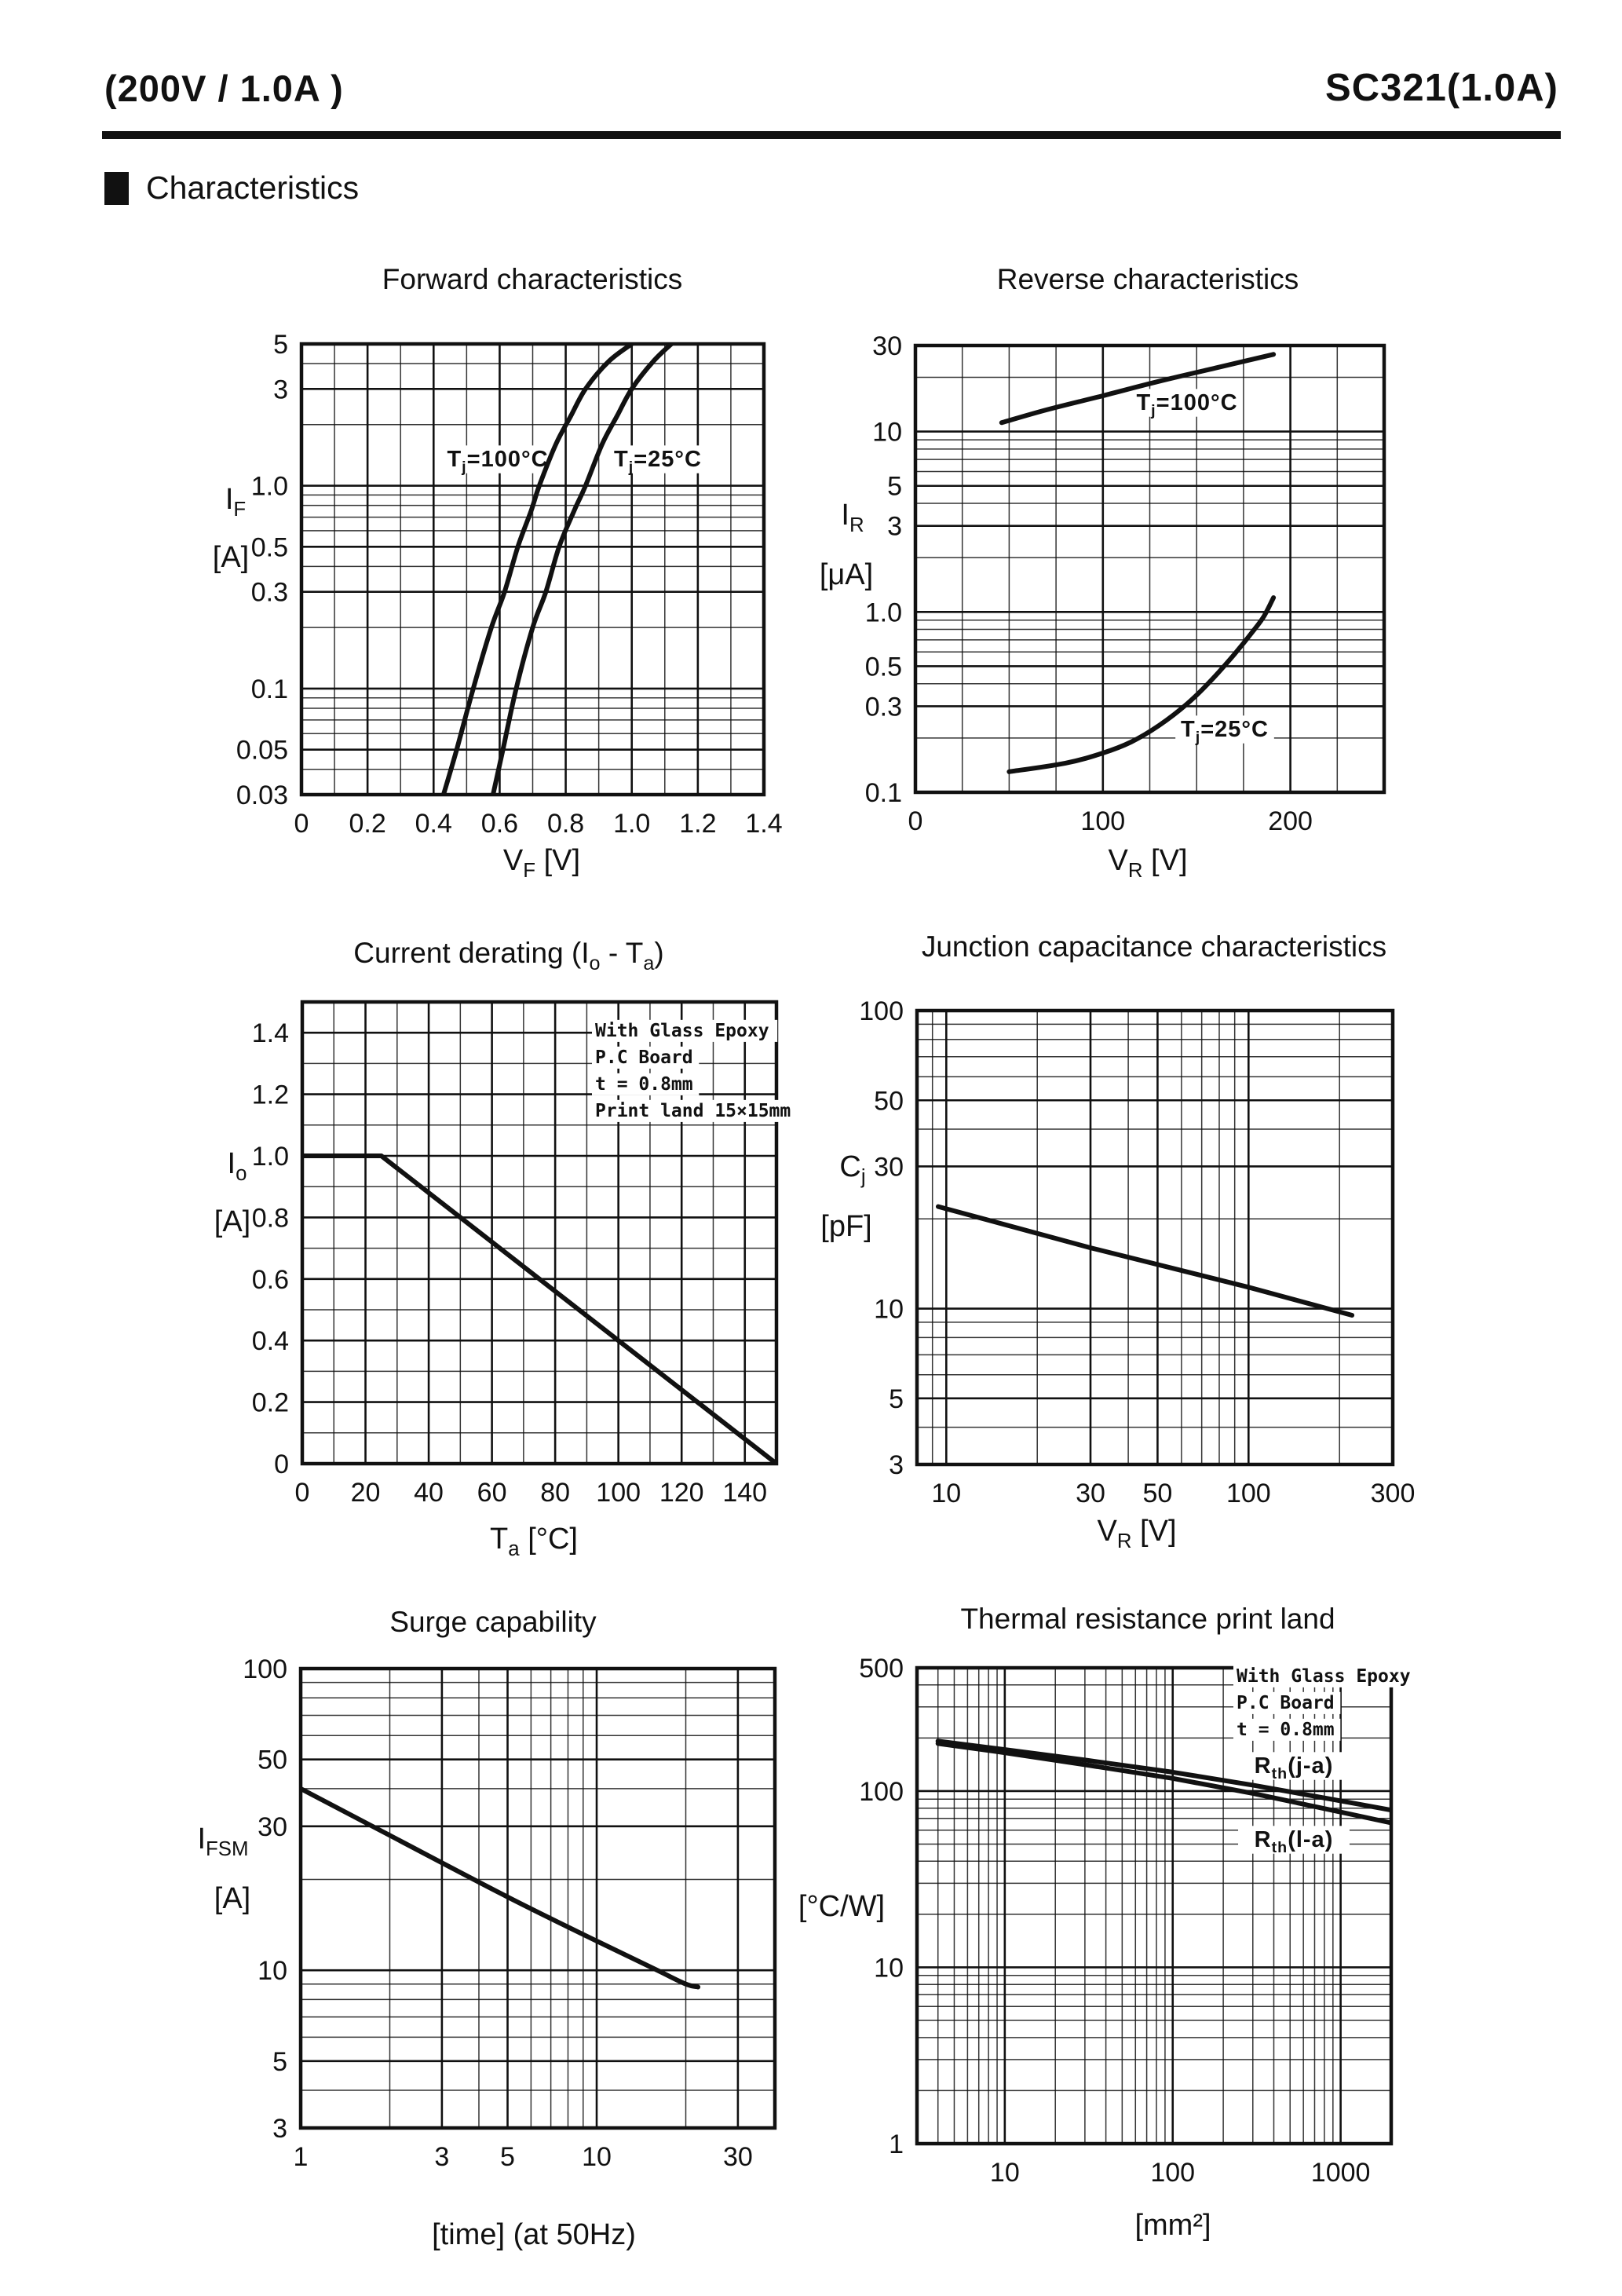 The height and width of the screenshot is (2296, 1622). I want to click on annotation-tj-25-c: Tj=25°C, so click(657, 461).